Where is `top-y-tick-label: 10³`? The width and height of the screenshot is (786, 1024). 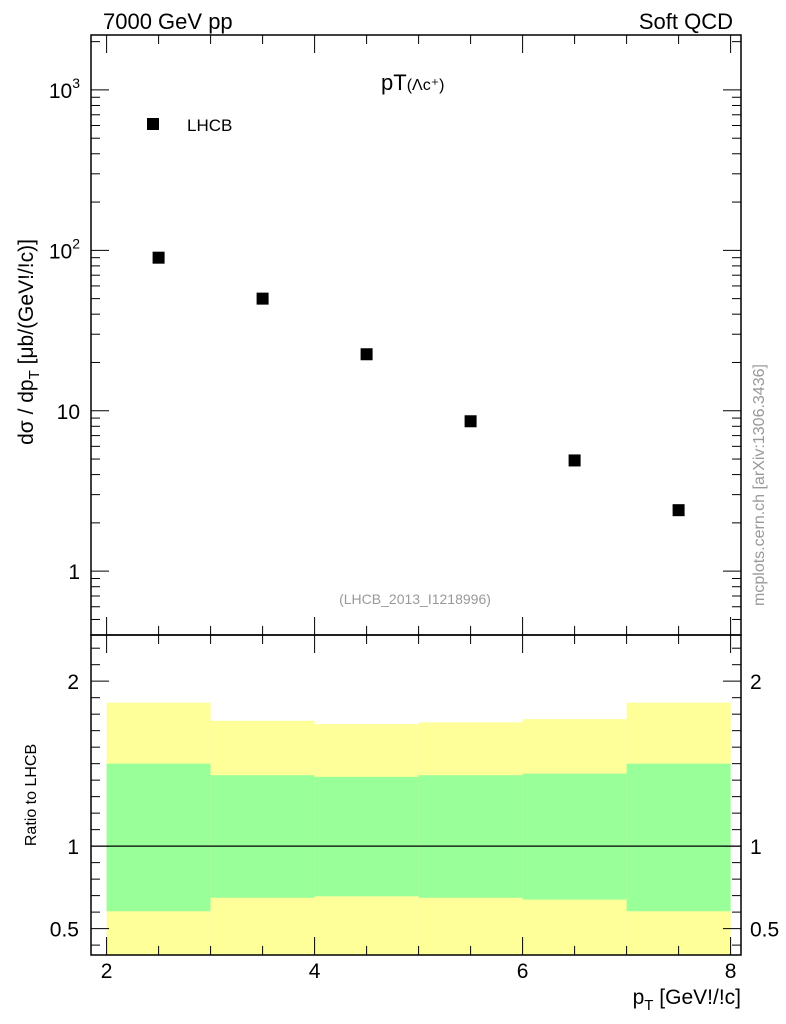 top-y-tick-label: 10³ is located at coordinates (64, 89).